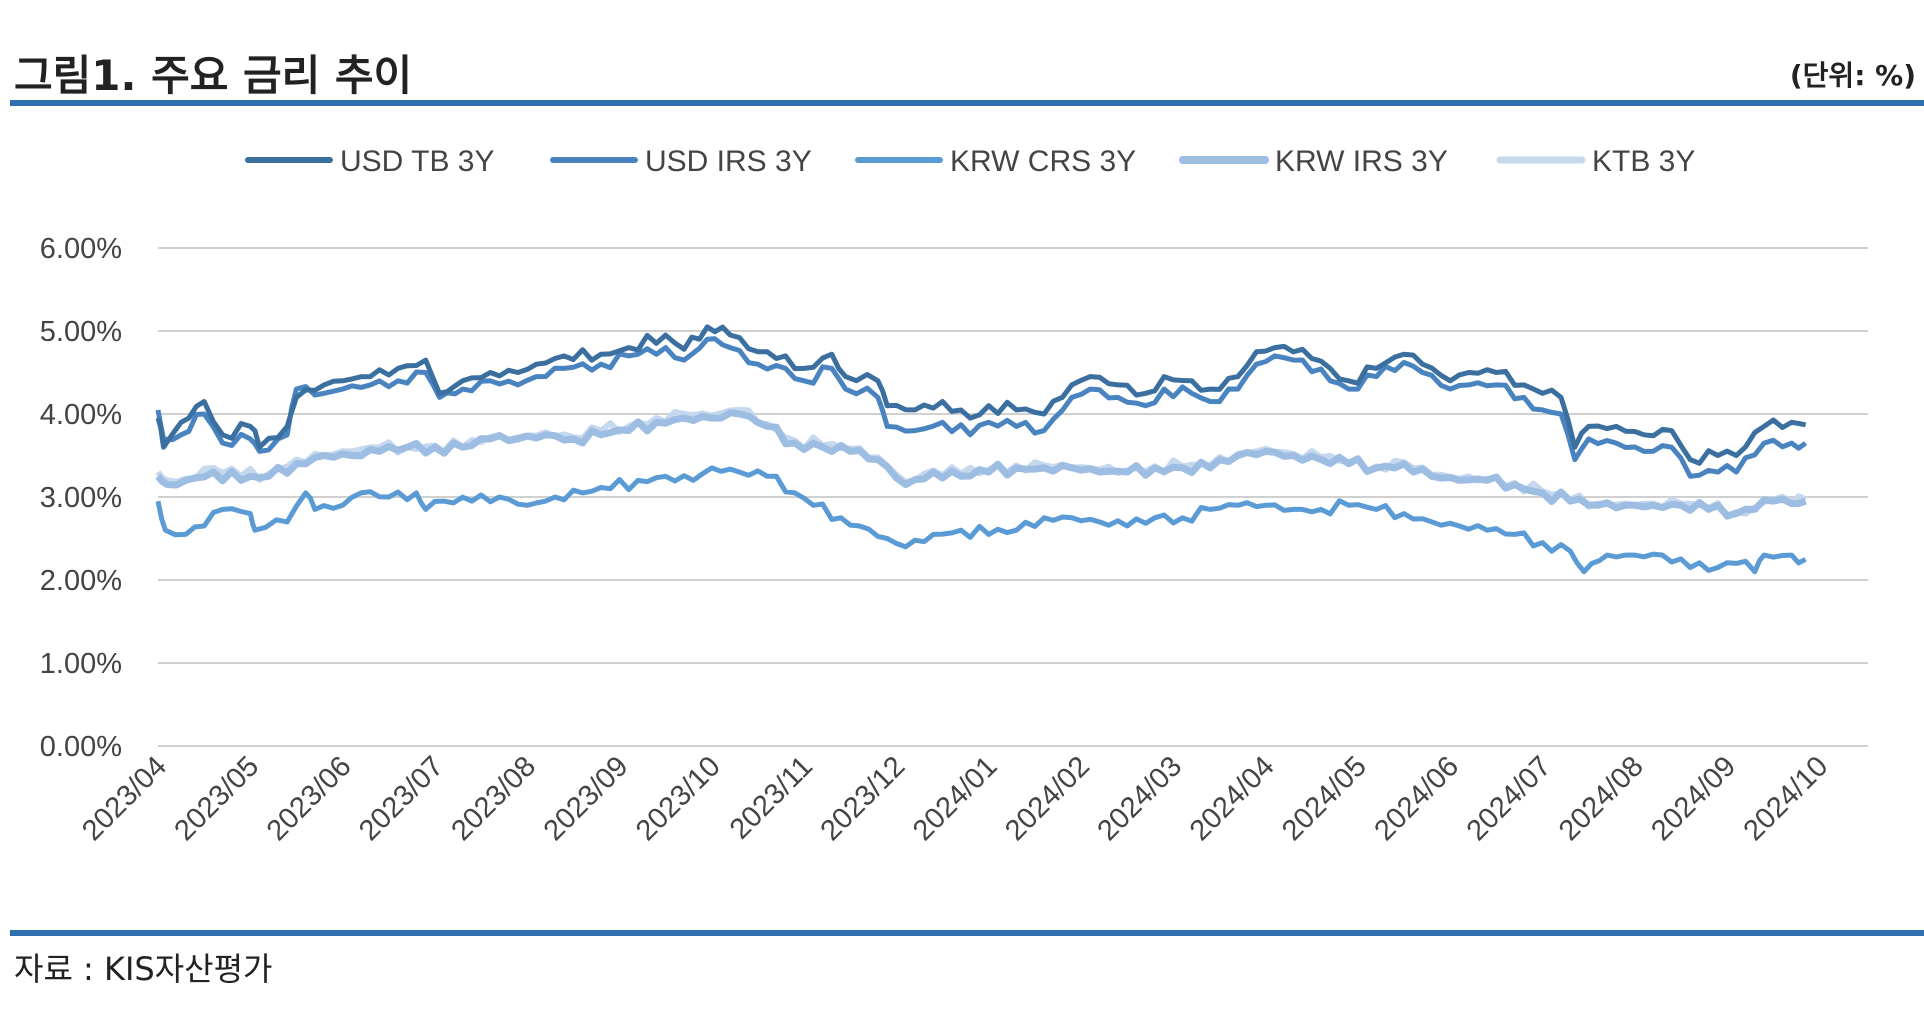 This screenshot has height=1020, width=1924. Describe the element at coordinates (81, 249) in the screenshot. I see `y-tick-label: 6.00%` at that location.